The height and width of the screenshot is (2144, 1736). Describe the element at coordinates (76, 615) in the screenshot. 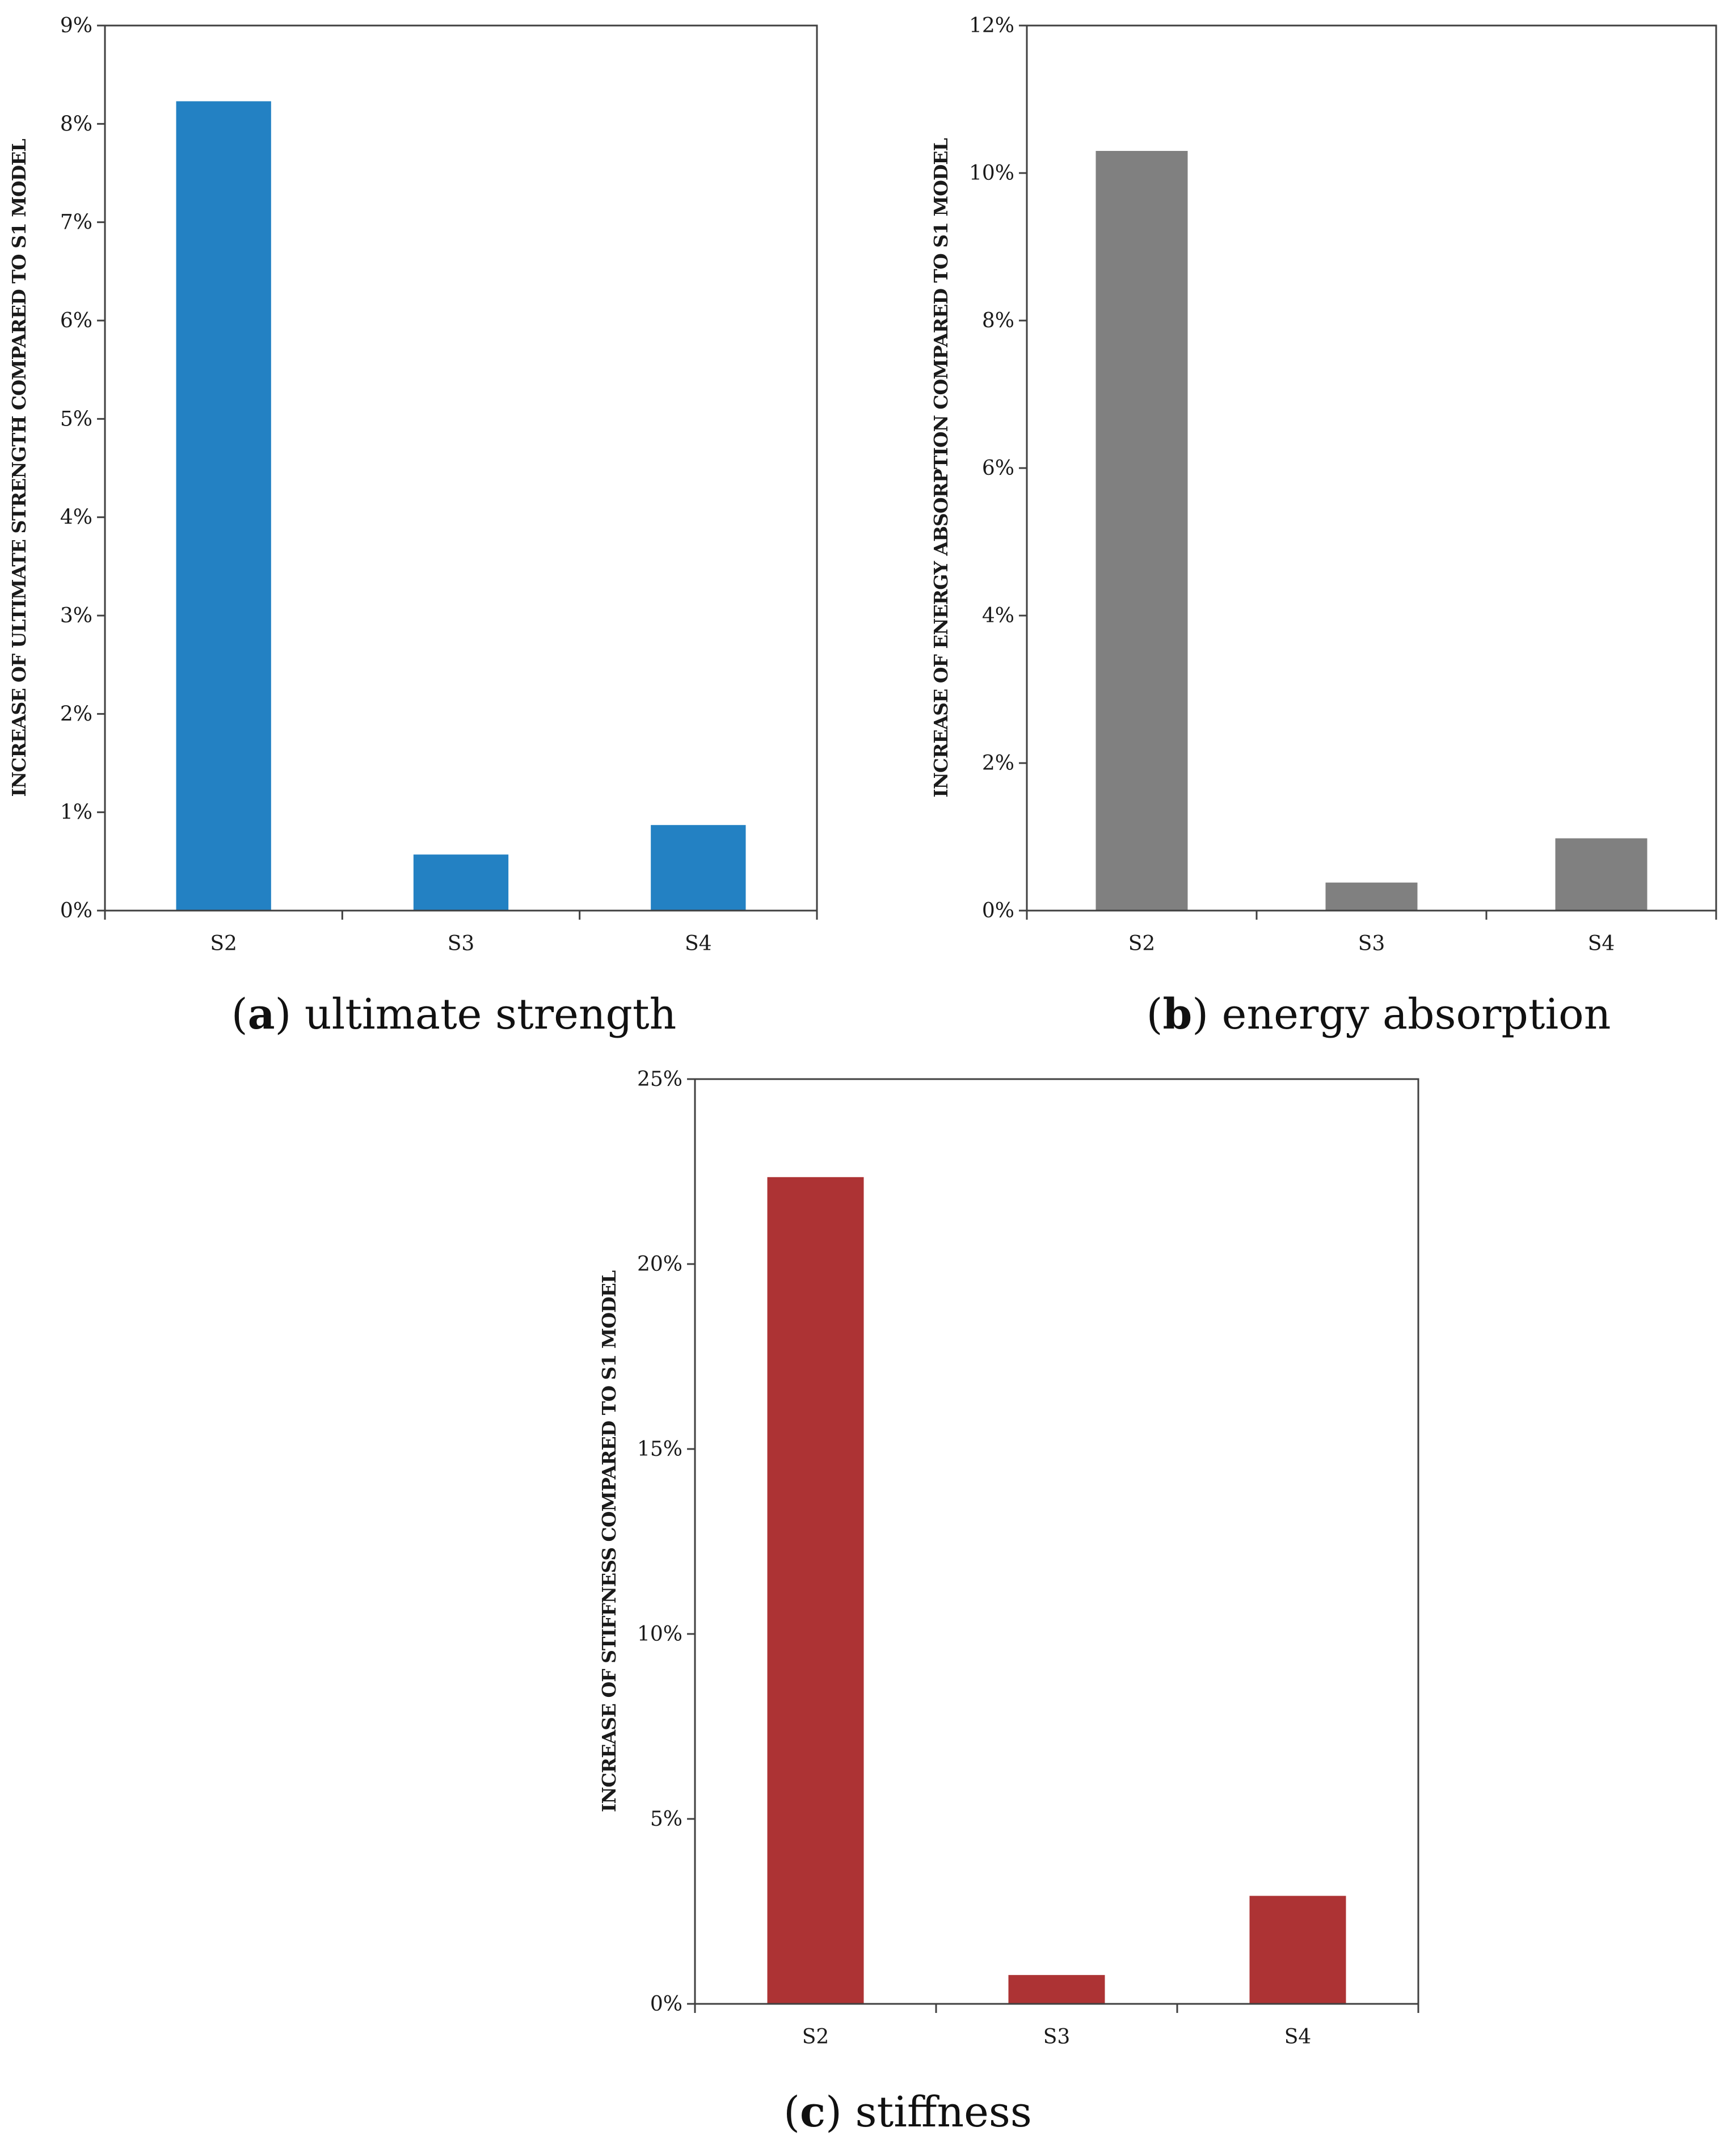

I see `y-tick-label: 3%` at that location.